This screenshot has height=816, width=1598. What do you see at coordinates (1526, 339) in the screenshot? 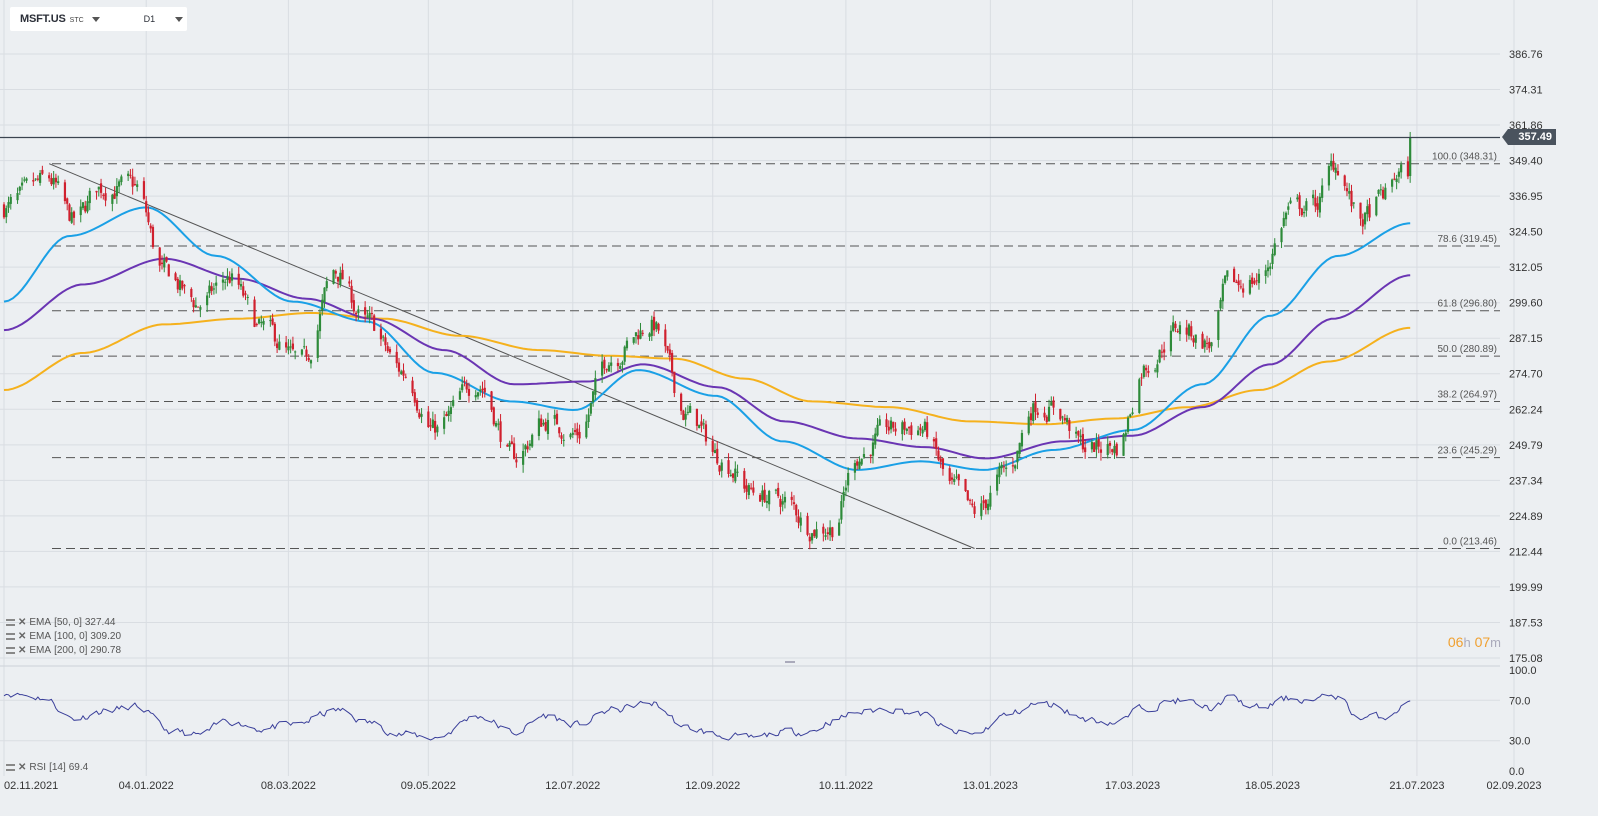
I see `price-tick-label: 287.15` at bounding box center [1526, 339].